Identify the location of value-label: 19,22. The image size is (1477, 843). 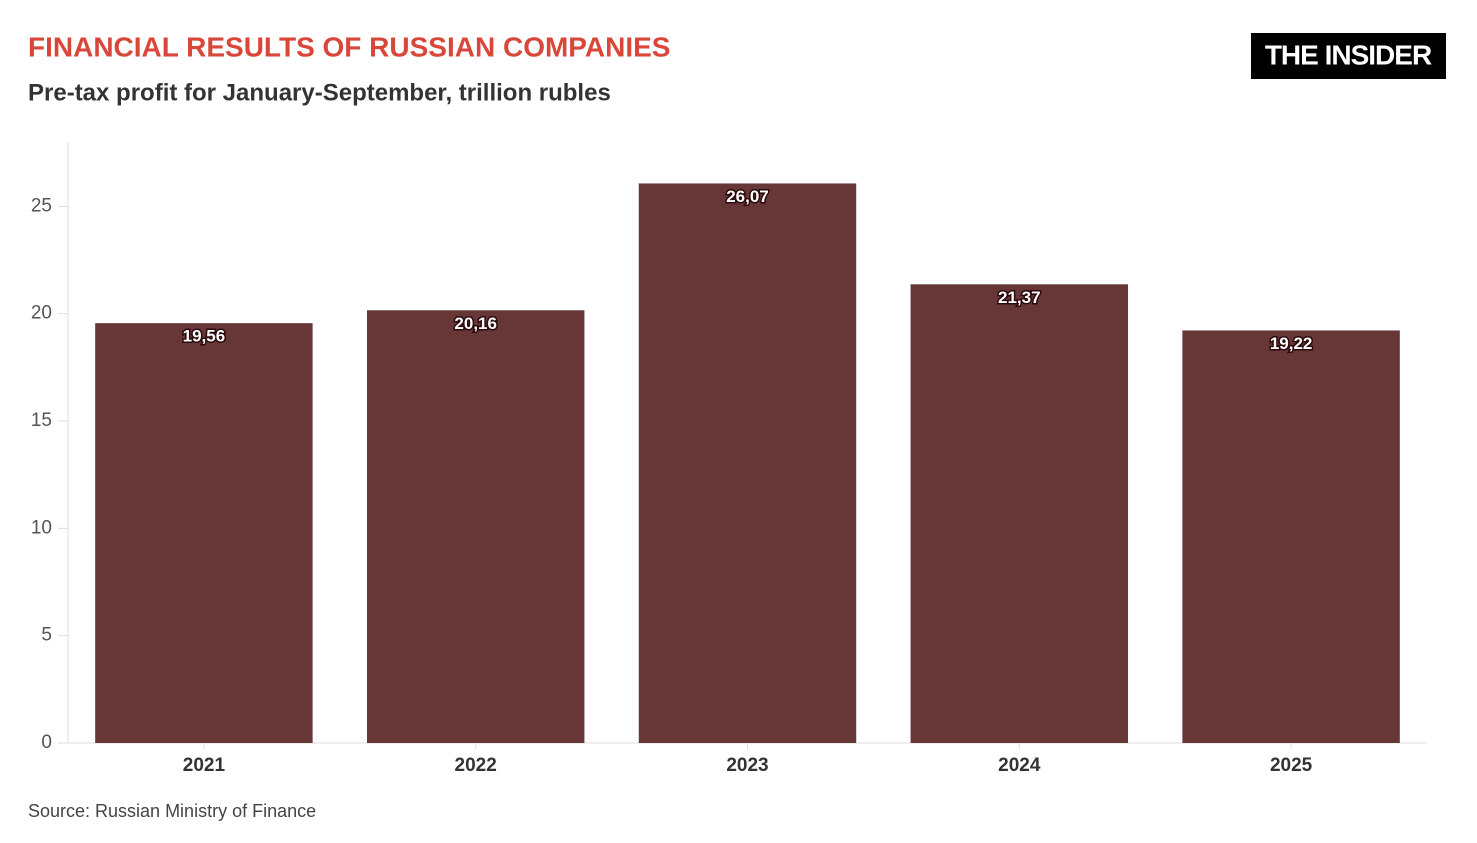
(1291, 343).